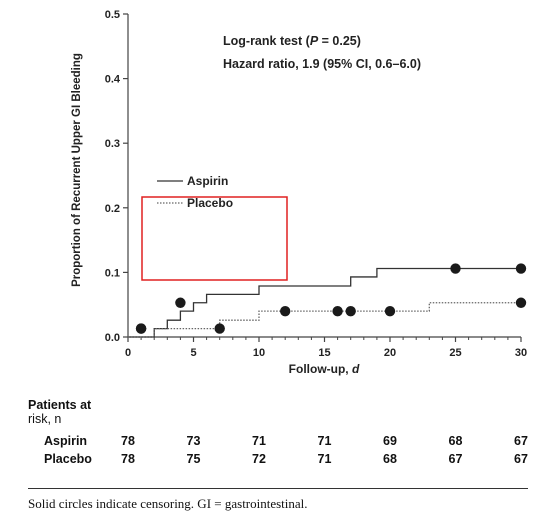  What do you see at coordinates (45, 419) in the screenshot?
I see `risk-title-line2: risk, n` at bounding box center [45, 419].